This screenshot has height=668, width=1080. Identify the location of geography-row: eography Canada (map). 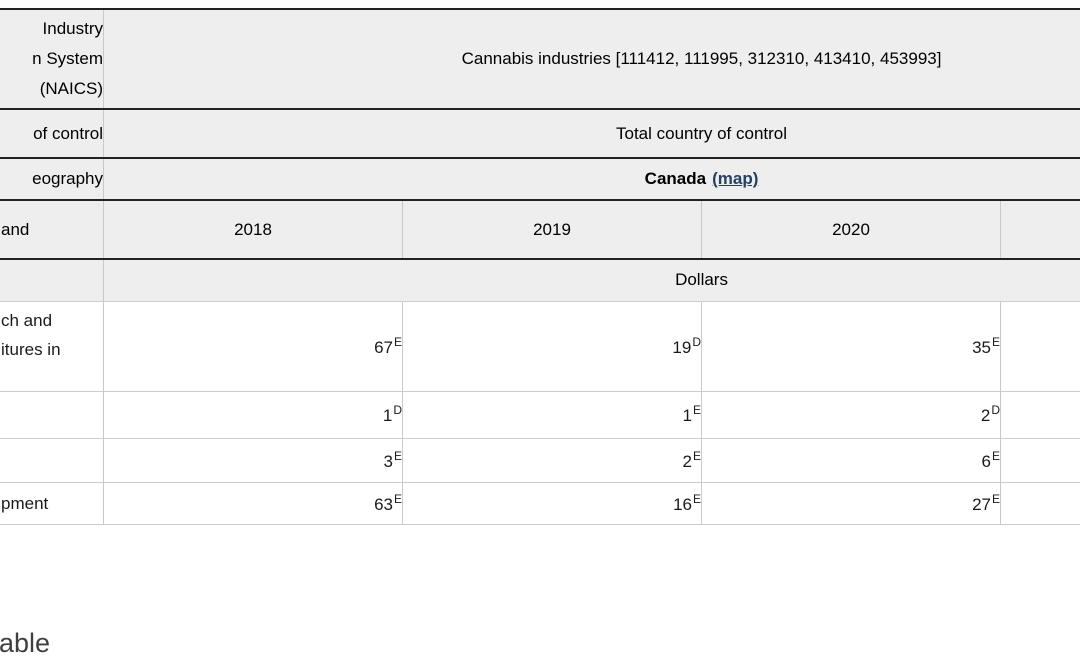
(540, 179).